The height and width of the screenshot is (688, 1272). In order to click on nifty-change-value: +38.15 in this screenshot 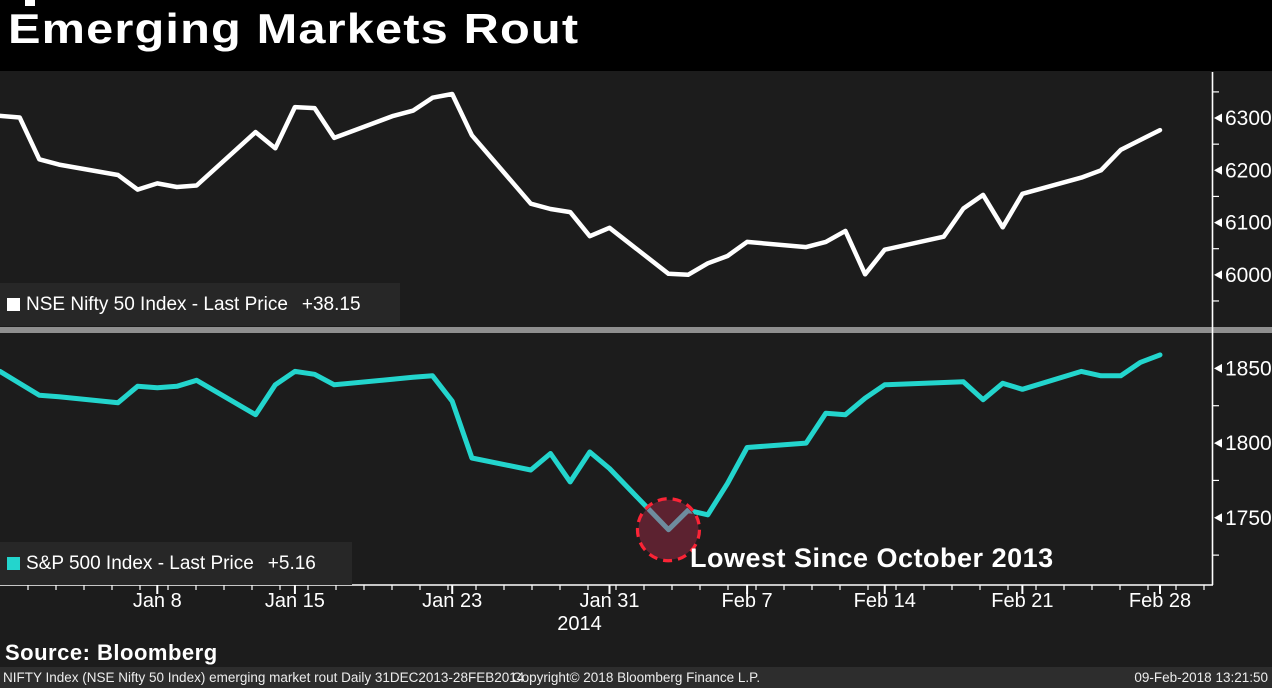, I will do `click(331, 304)`.